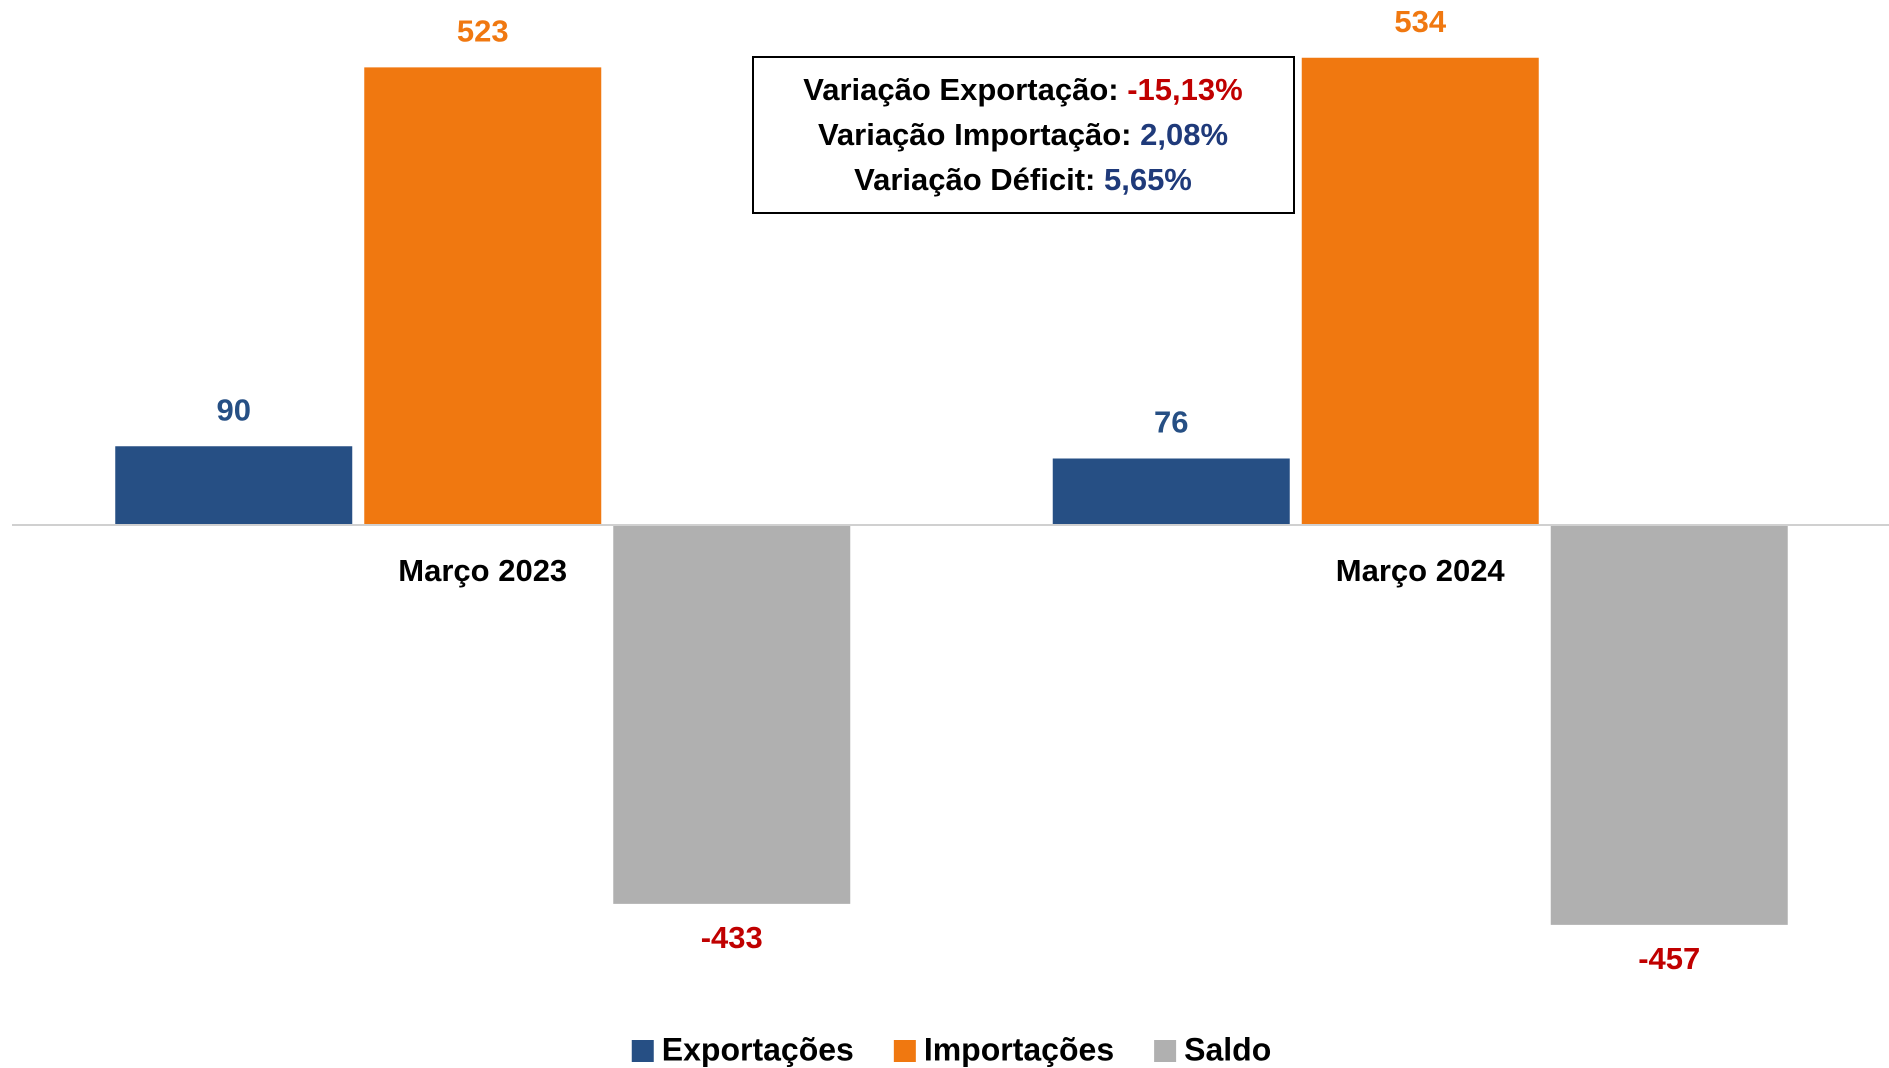 The width and height of the screenshot is (1889, 1068). What do you see at coordinates (1184, 89) in the screenshot?
I see `annotation-value: -15,13%` at bounding box center [1184, 89].